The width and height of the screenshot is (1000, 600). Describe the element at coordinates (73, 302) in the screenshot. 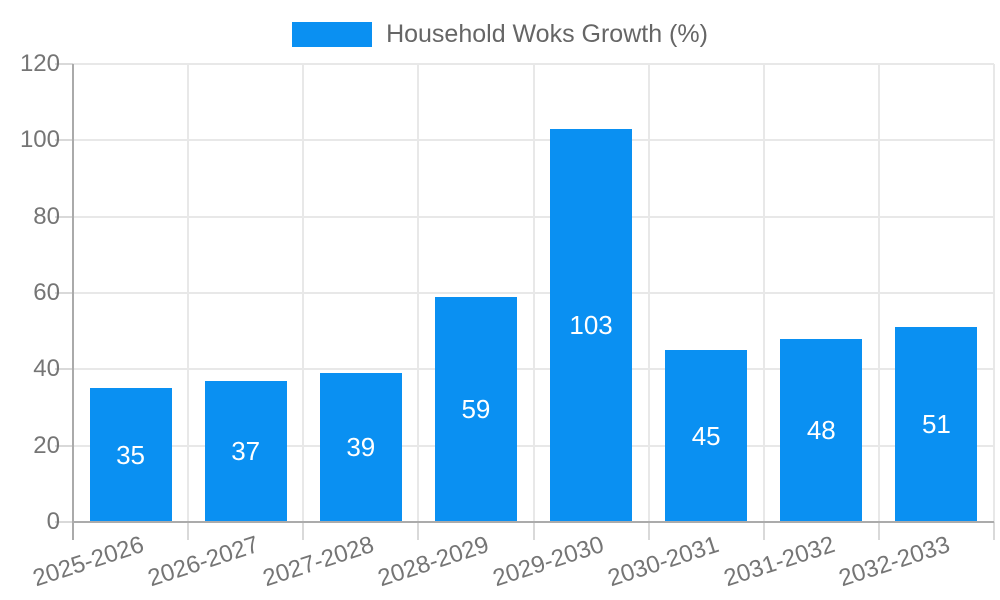

I see `y-axis-line` at that location.